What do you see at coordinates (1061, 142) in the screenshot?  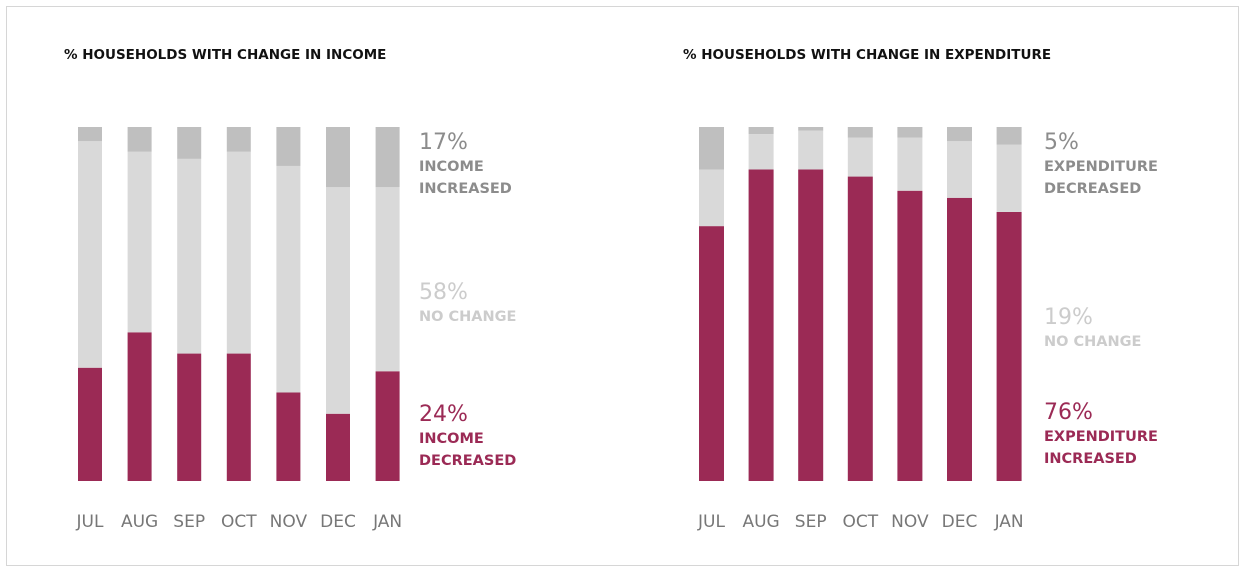 I see `annotation-value: 5%` at bounding box center [1061, 142].